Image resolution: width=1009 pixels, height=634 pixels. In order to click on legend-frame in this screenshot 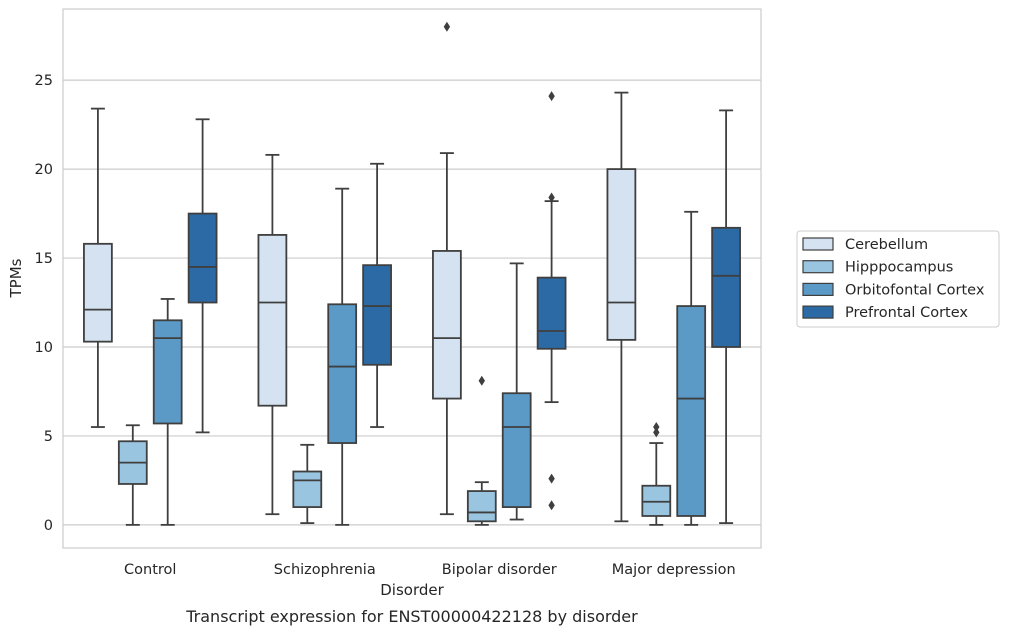, I will do `click(898, 279)`.